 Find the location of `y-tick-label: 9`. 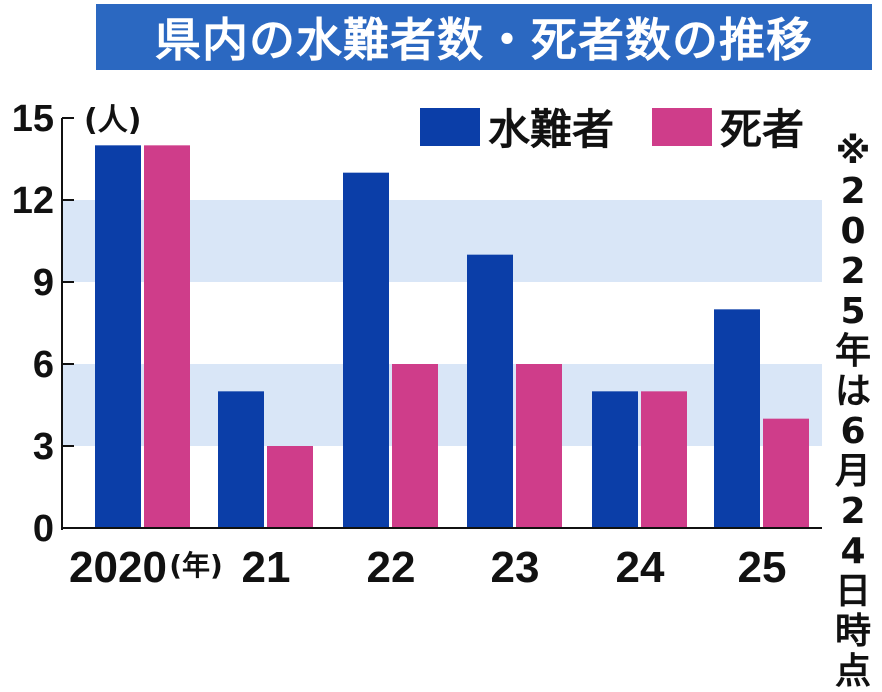

y-tick-label: 9 is located at coordinates (43, 283).